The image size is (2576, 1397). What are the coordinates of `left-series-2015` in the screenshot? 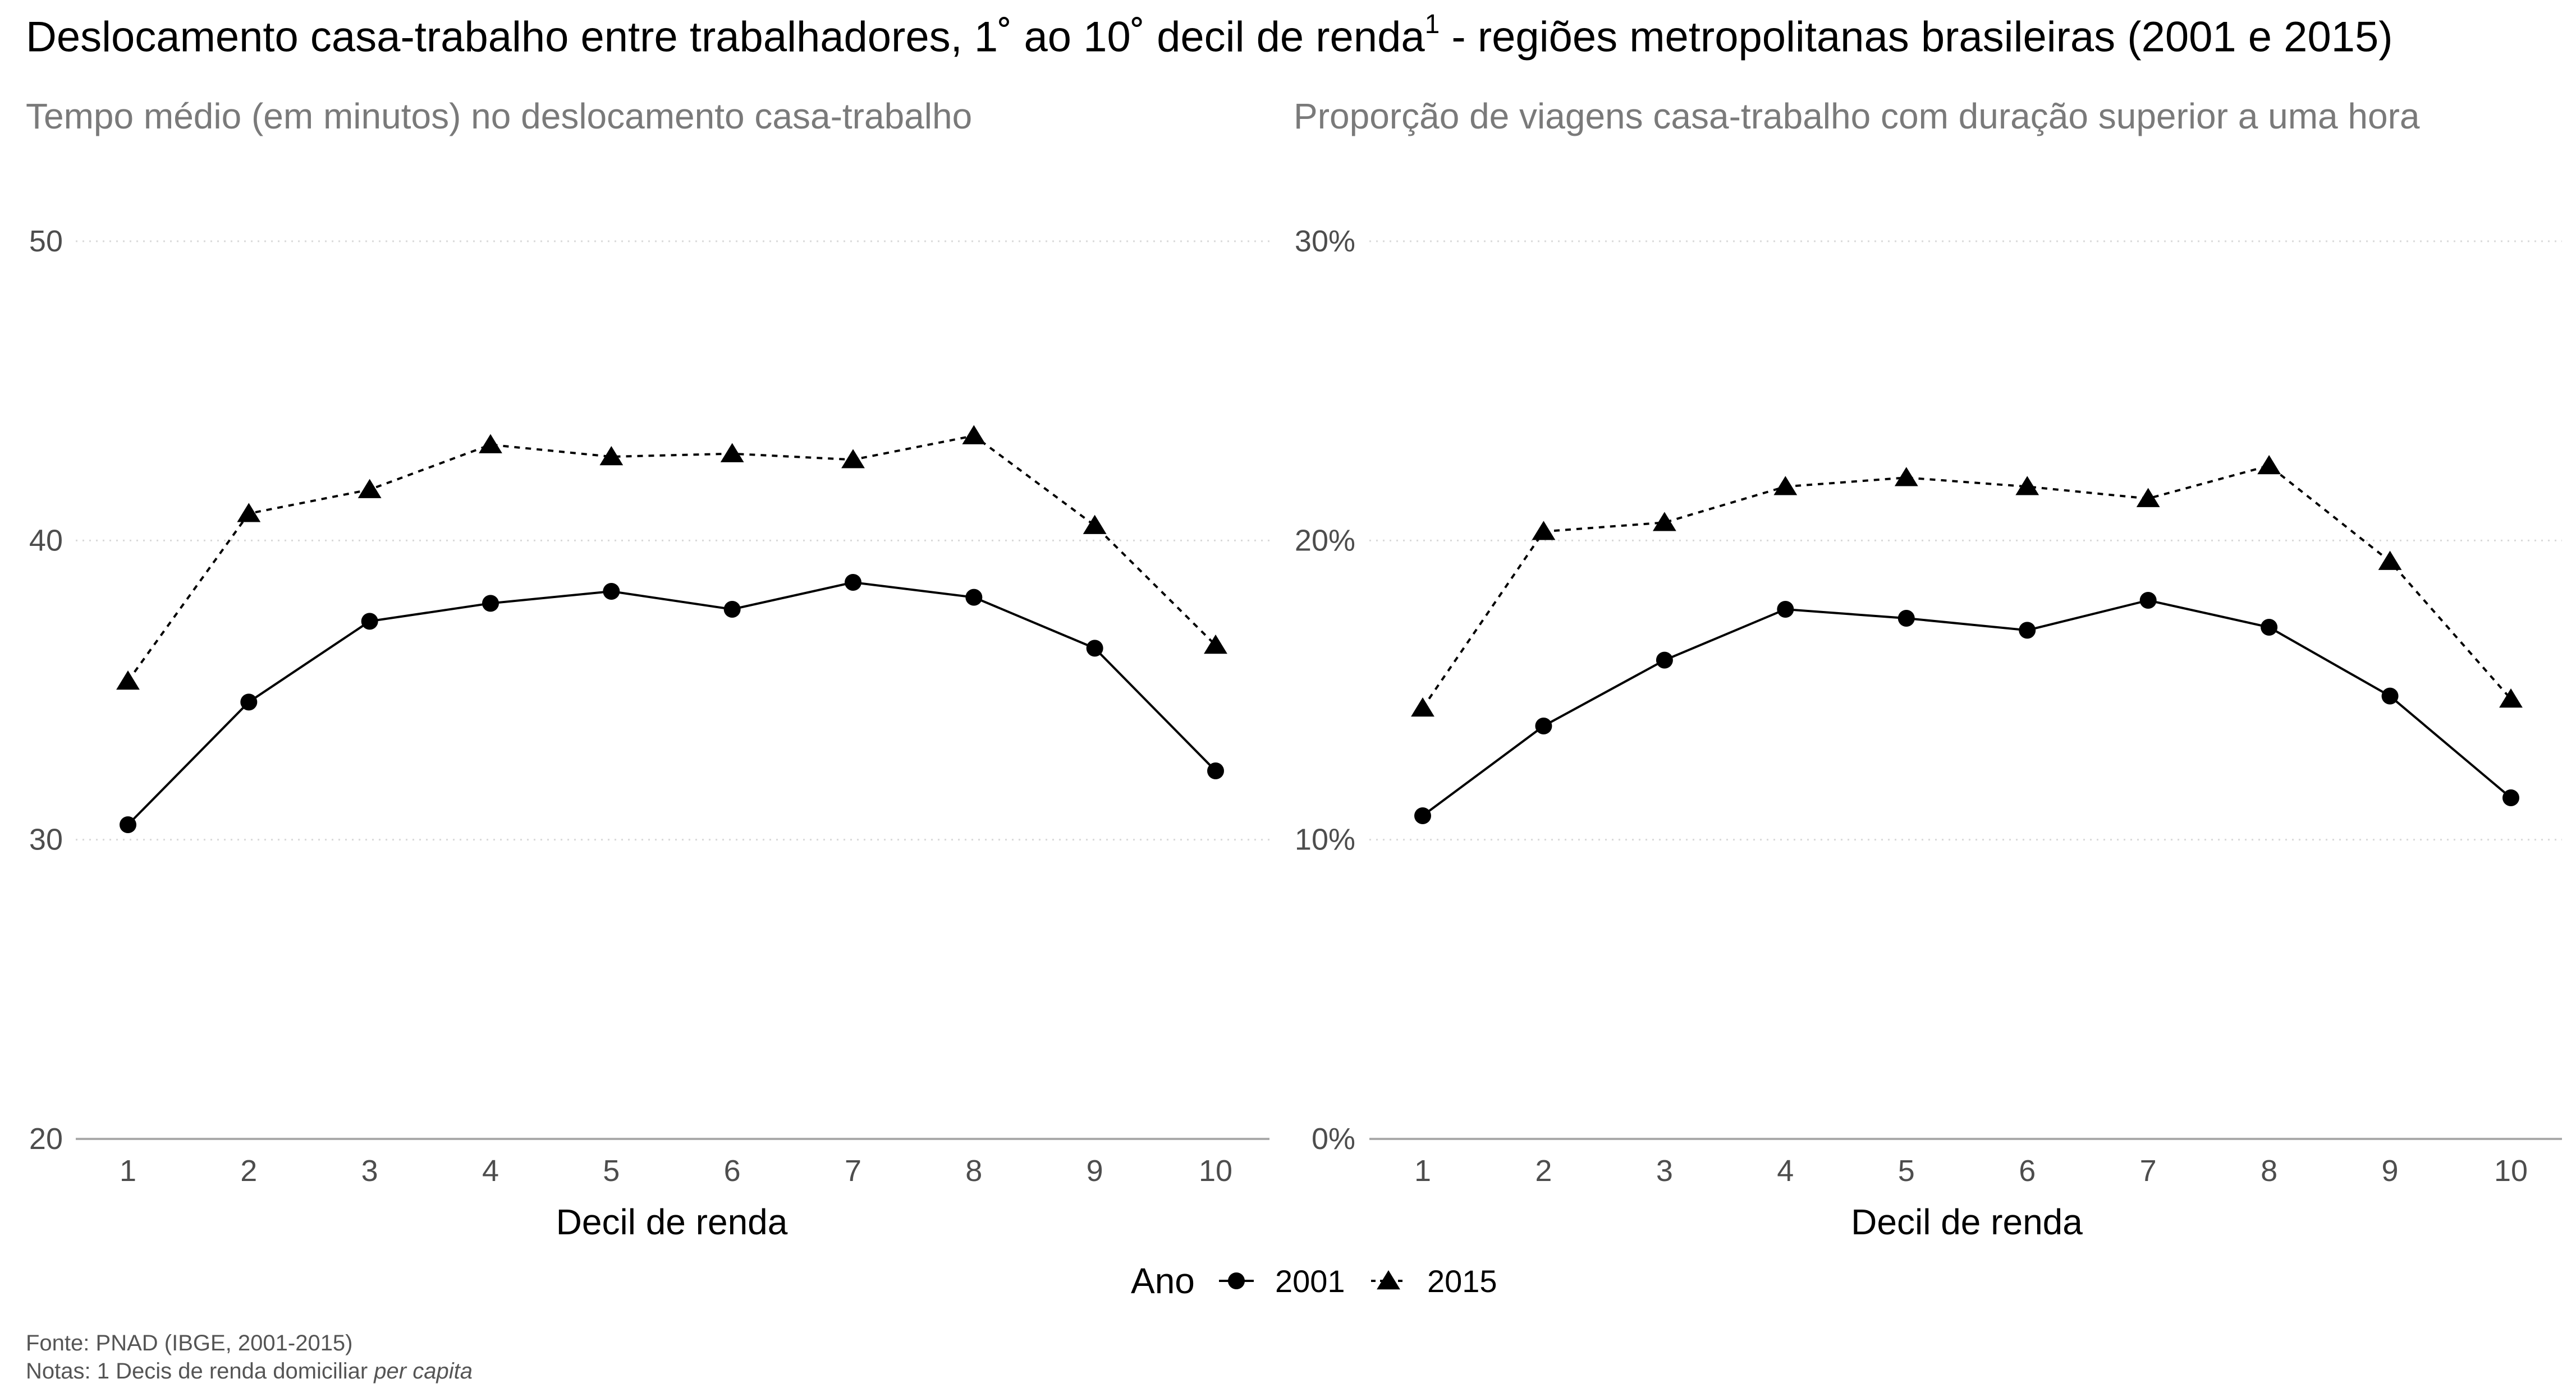 It's located at (671, 557).